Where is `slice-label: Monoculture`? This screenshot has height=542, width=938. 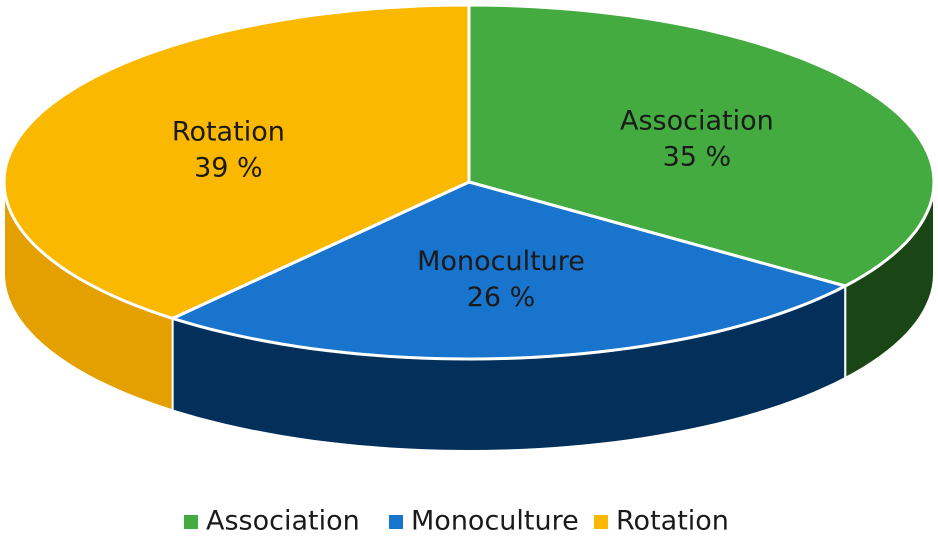 slice-label: Monoculture is located at coordinates (501, 261).